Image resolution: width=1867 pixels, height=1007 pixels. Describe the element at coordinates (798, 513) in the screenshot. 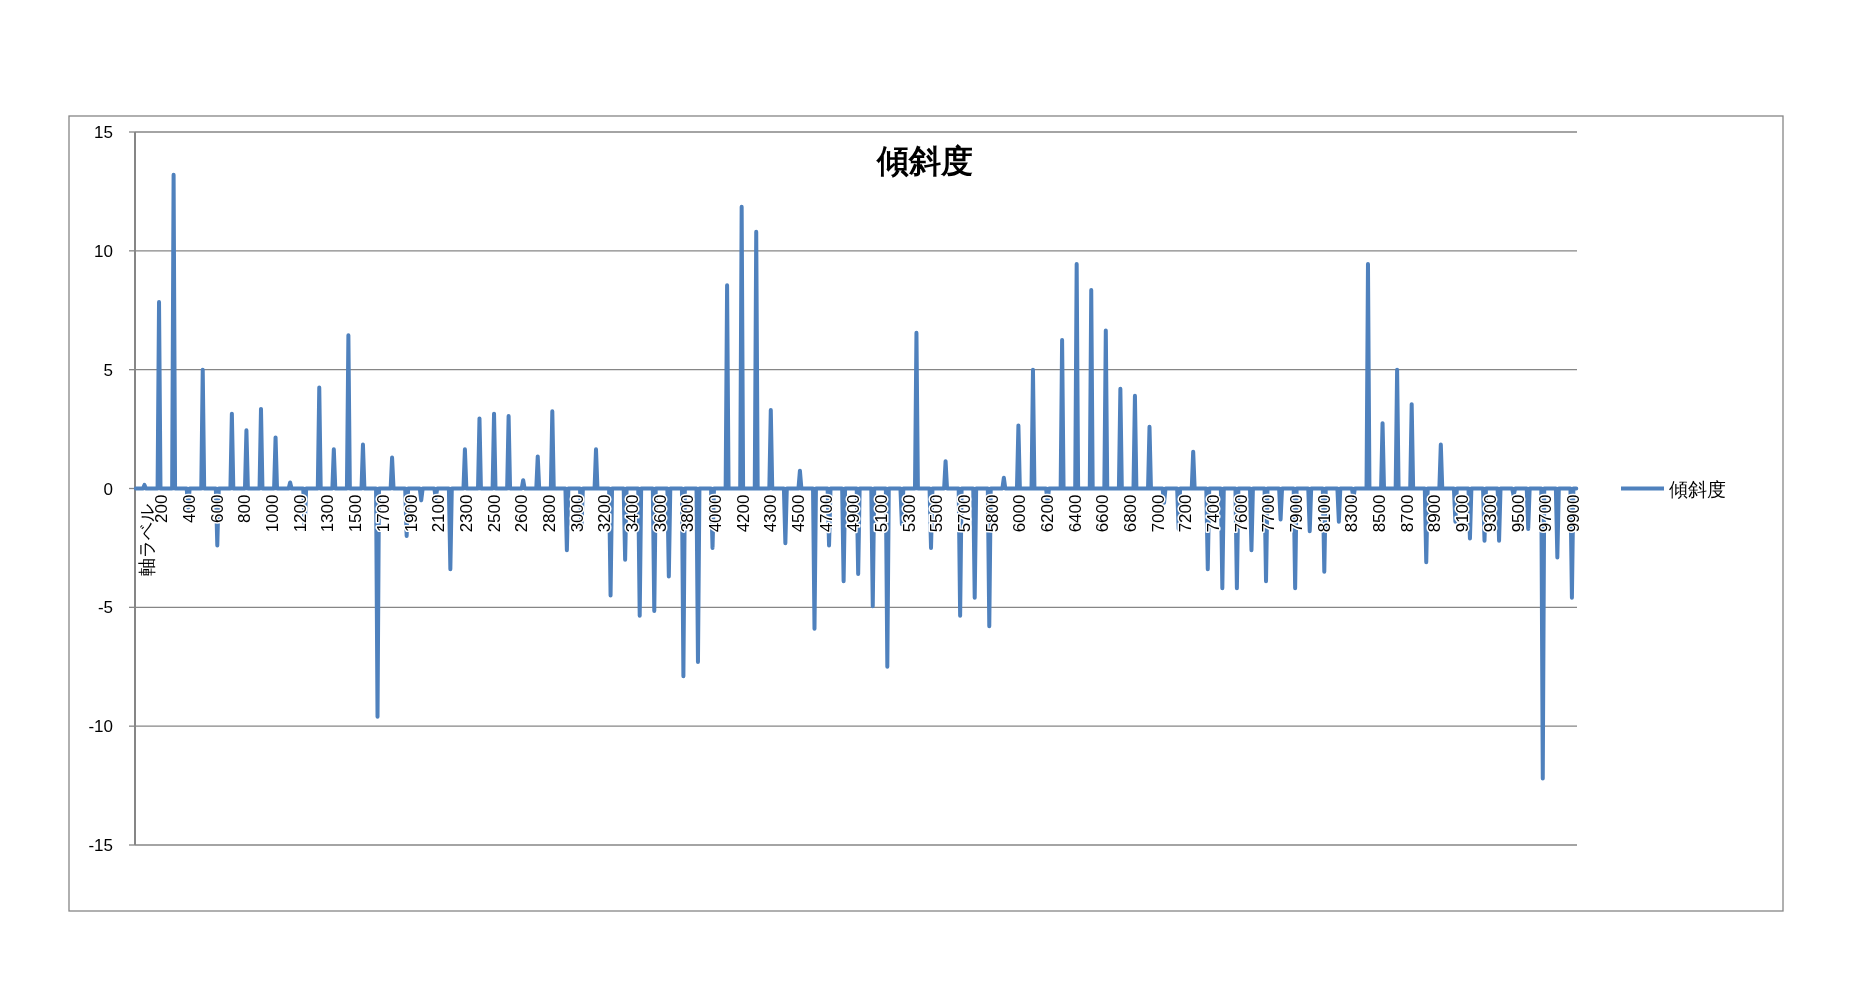

I see `x-tick-label: 4500` at that location.